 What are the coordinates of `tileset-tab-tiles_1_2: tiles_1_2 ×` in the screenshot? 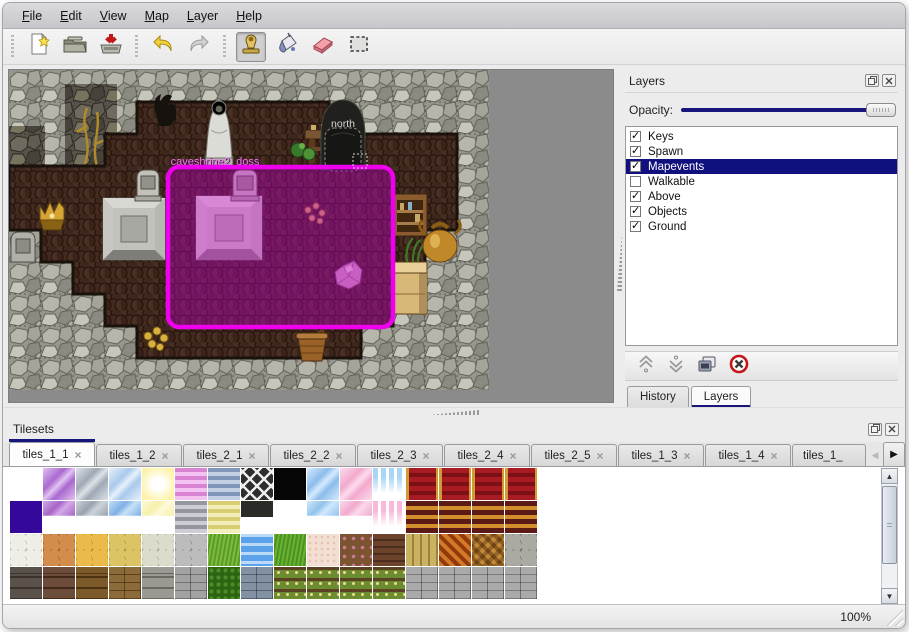 It's located at (139, 455).